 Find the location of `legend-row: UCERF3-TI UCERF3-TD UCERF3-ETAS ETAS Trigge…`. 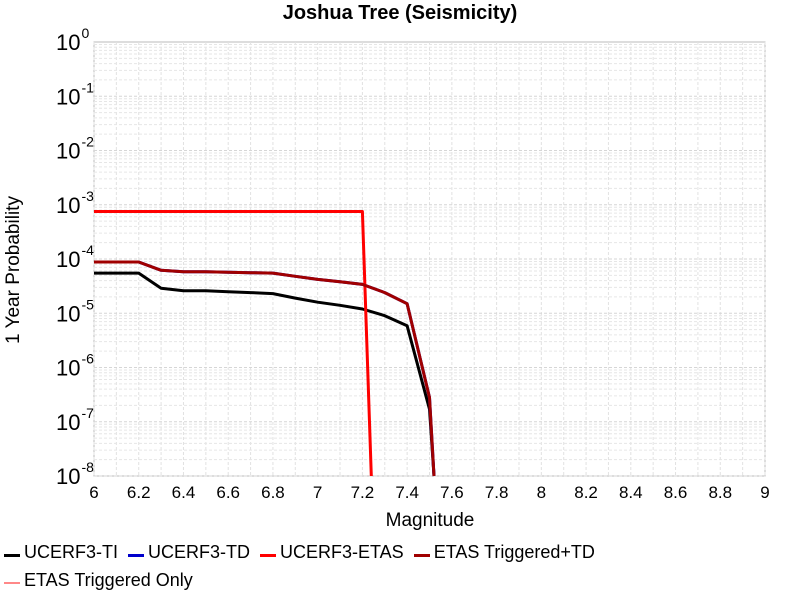

legend-row: UCERF3-TI UCERF3-TD UCERF3-ETAS ETAS Trigge… is located at coordinates (400, 552).